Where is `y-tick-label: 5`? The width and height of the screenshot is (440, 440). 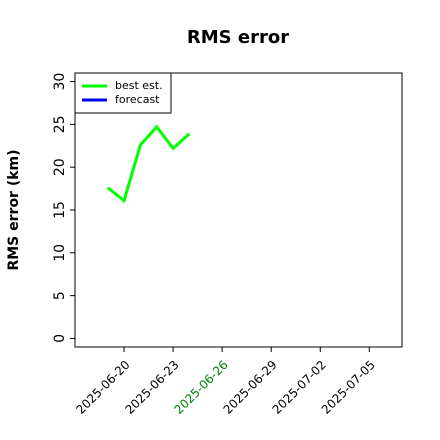 y-tick-label: 5 is located at coordinates (60, 295).